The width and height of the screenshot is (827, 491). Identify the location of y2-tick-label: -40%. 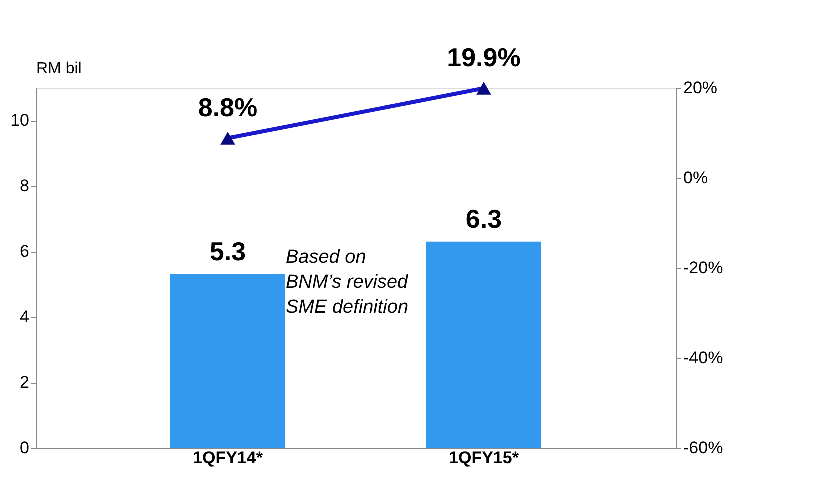
(704, 358).